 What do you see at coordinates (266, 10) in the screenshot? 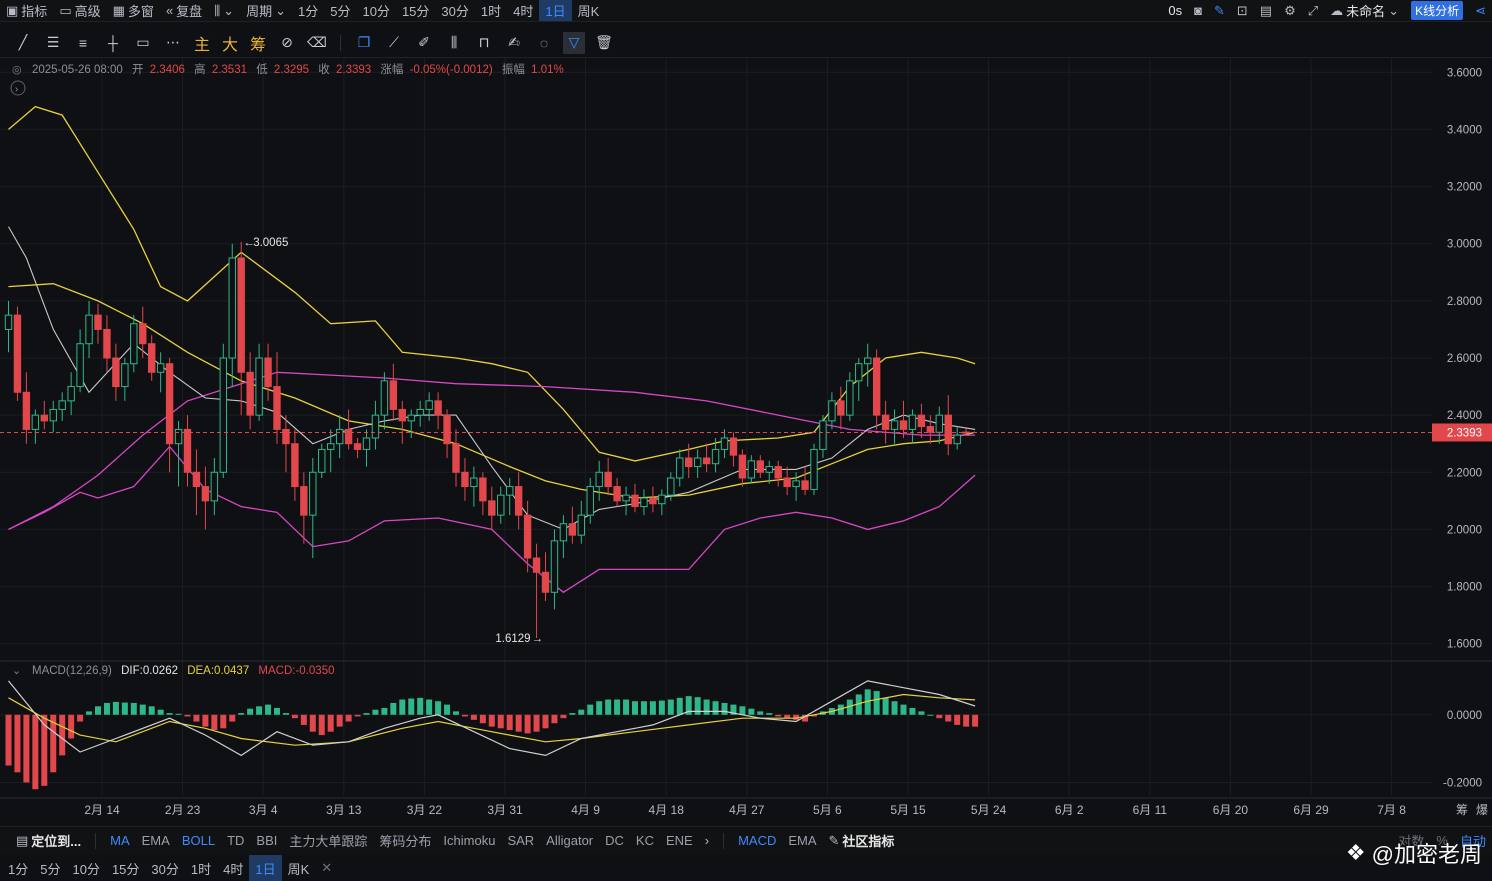
I see `period-menu: 周期 ⌄` at bounding box center [266, 10].